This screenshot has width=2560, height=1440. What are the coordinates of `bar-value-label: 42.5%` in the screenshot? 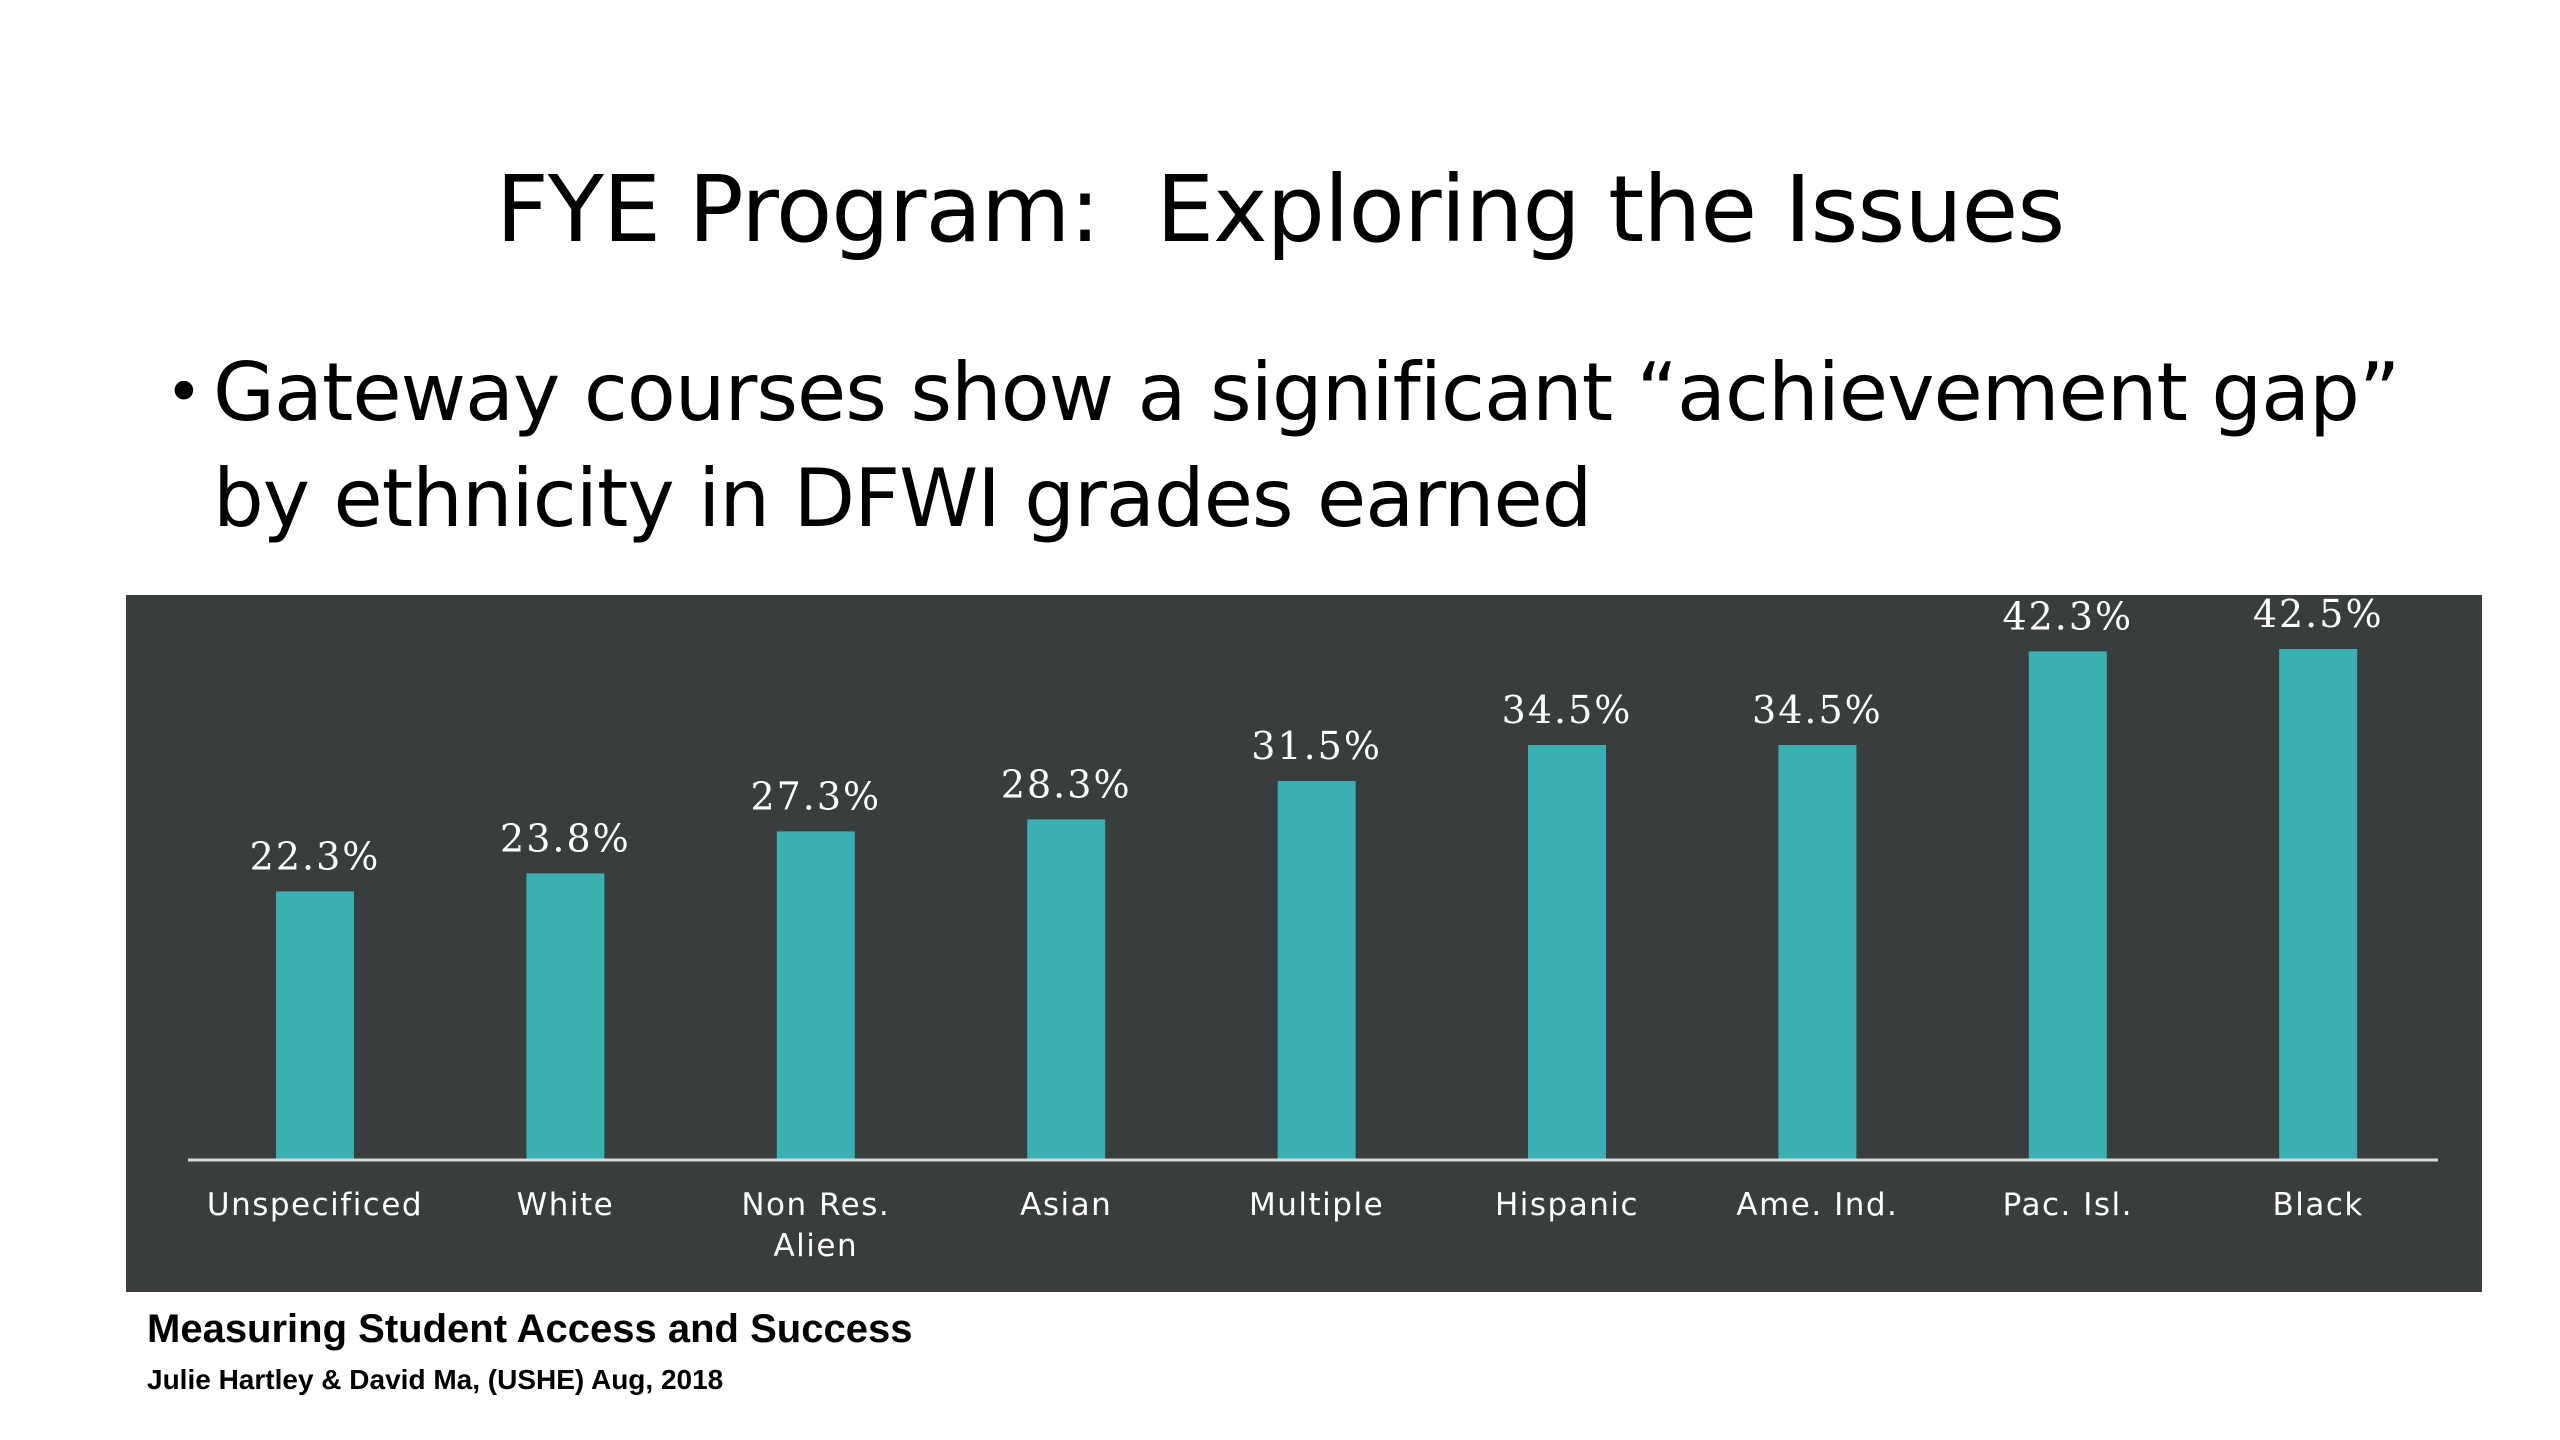 It's located at (2318, 615).